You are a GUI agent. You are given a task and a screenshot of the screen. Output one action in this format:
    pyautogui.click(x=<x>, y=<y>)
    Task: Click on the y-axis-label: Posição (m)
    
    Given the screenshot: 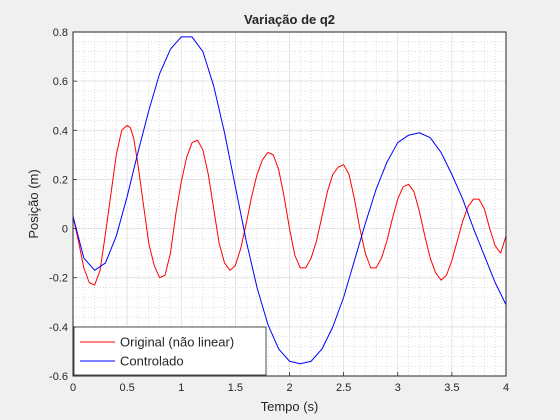 What is the action you would take?
    pyautogui.click(x=33, y=203)
    